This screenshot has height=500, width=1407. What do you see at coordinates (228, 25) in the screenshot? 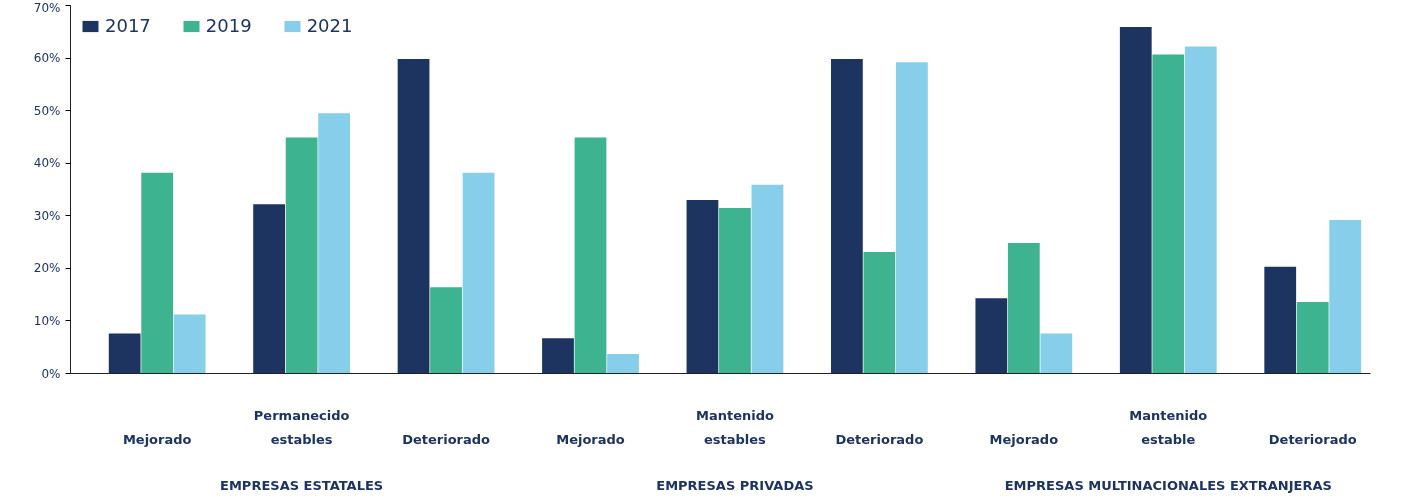
I see `legend-label: 2019` at bounding box center [228, 25].